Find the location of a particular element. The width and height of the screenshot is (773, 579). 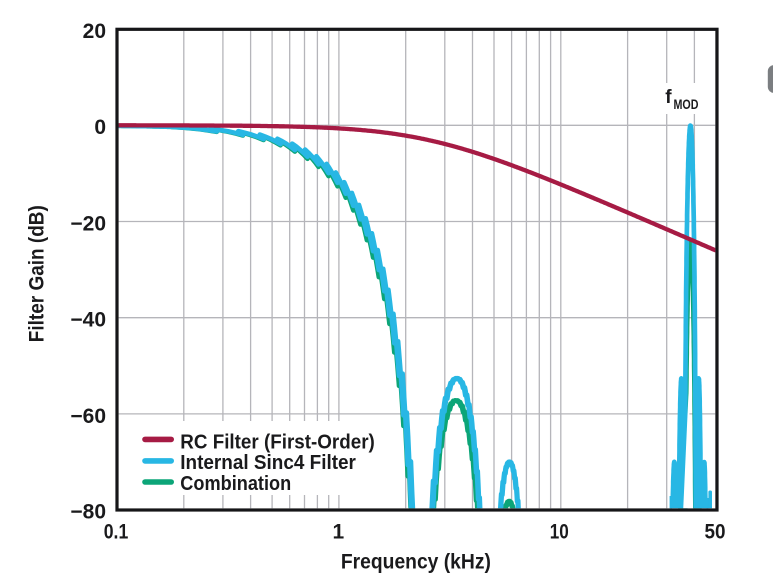

svg-text: −20 is located at coordinates (88, 223).